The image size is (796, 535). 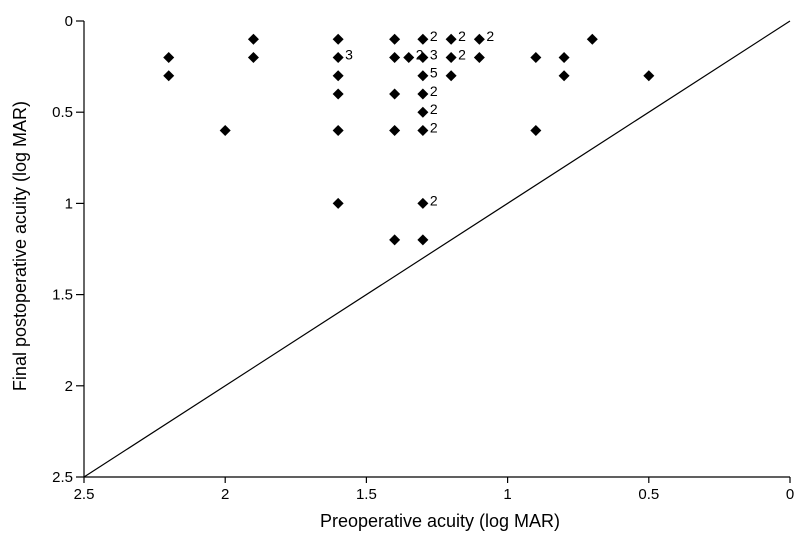 What do you see at coordinates (62, 112) in the screenshot?
I see `y-tick-label: 0.5` at bounding box center [62, 112].